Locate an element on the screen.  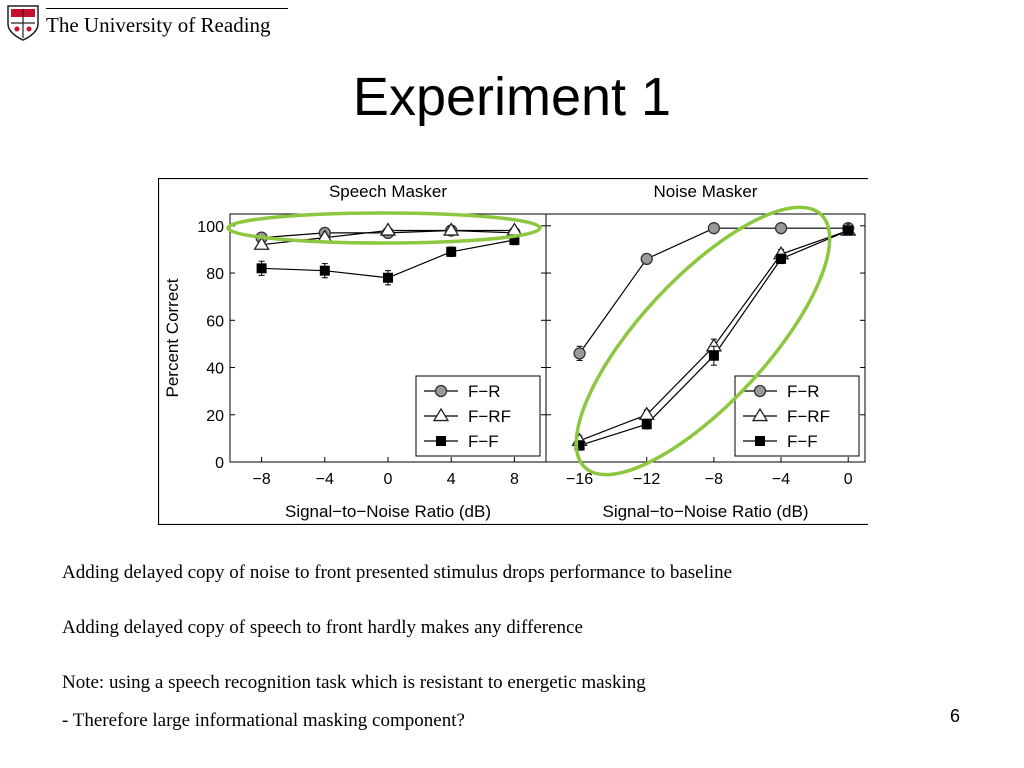
panel-2-legend-label: F−RF is located at coordinates (808, 416).